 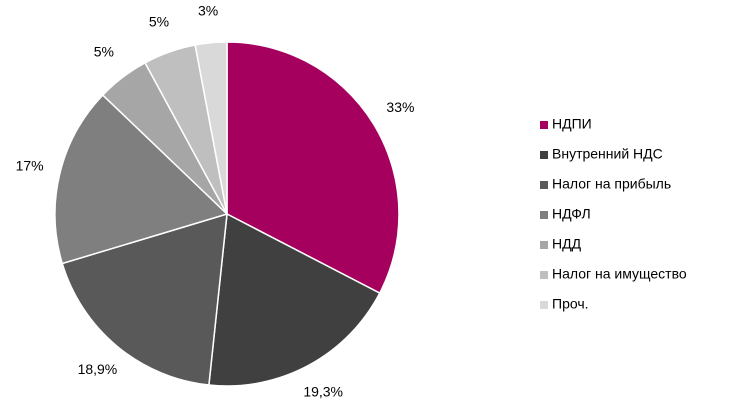 What do you see at coordinates (98, 369) in the screenshot?
I see `data-label: 18,9%` at bounding box center [98, 369].